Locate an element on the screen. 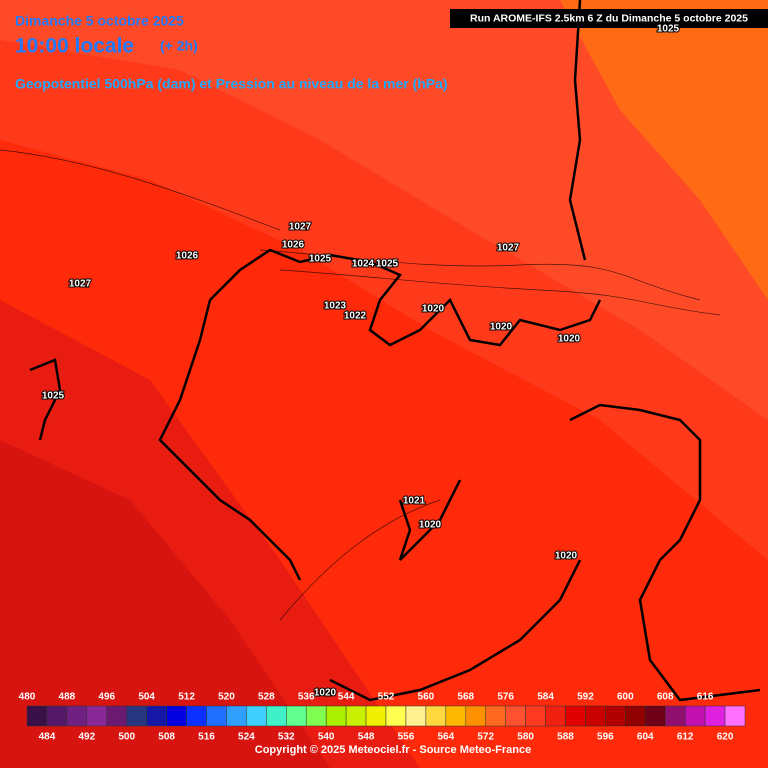  legend-label: 504 is located at coordinates (146, 697).